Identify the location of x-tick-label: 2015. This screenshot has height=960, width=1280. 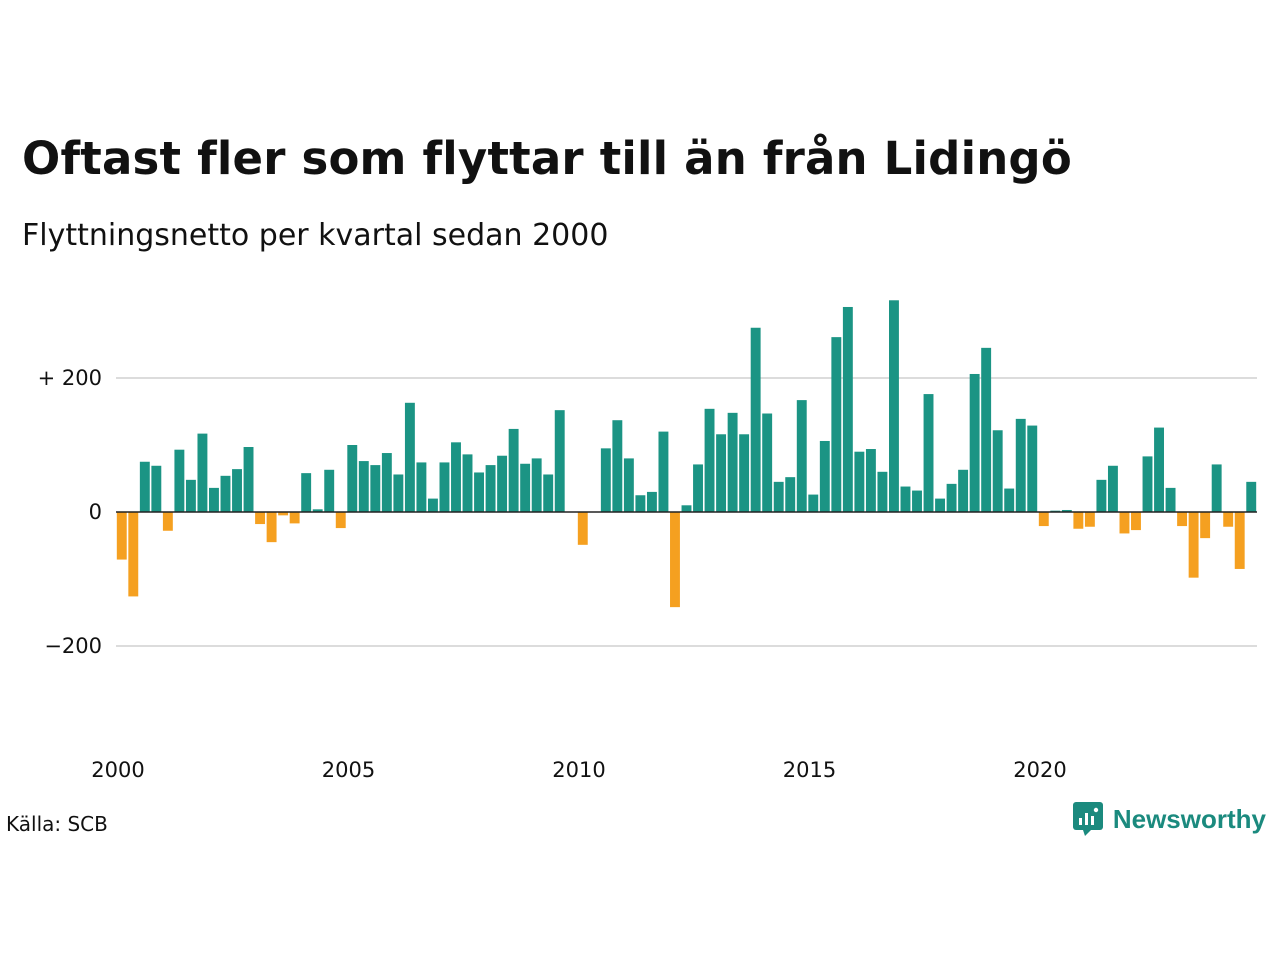
(809, 770).